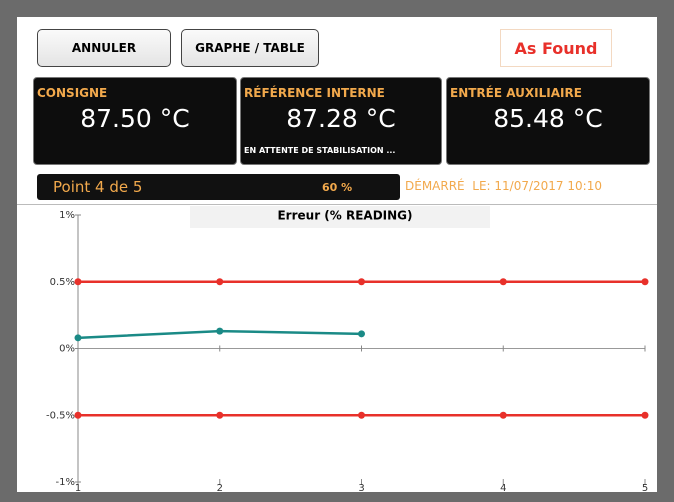 Image resolution: width=674 pixels, height=502 pixels. Describe the element at coordinates (516, 93) in the screenshot. I see `panel-label: ENTRÉE AUXILIAIRE` at that location.